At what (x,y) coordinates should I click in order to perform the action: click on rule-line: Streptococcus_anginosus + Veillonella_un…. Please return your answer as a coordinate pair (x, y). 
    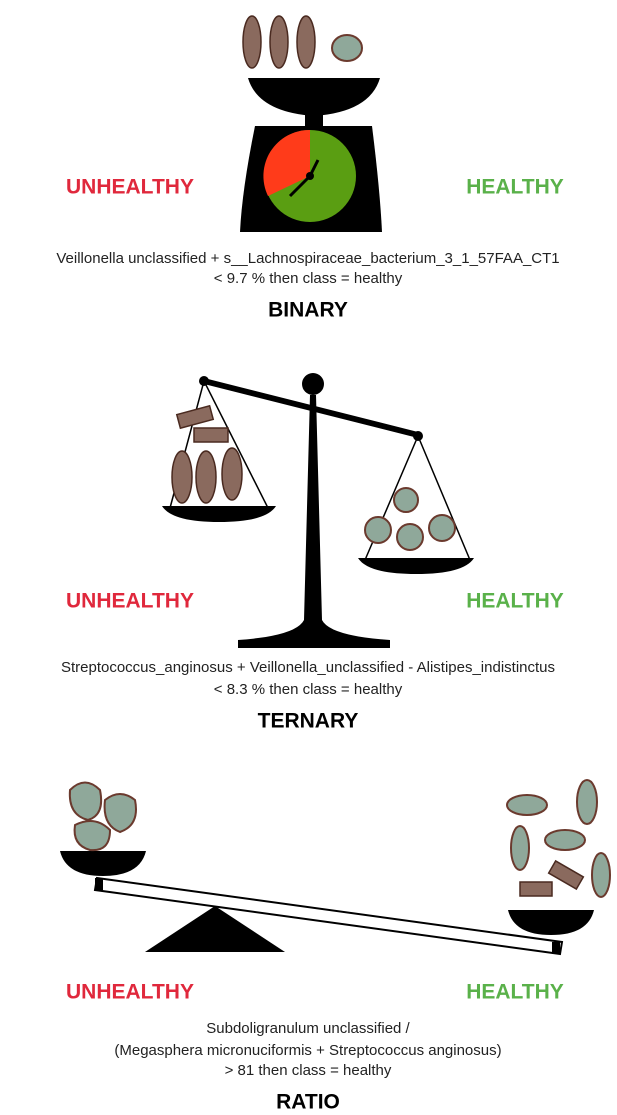
    Looking at the image, I should click on (308, 667).